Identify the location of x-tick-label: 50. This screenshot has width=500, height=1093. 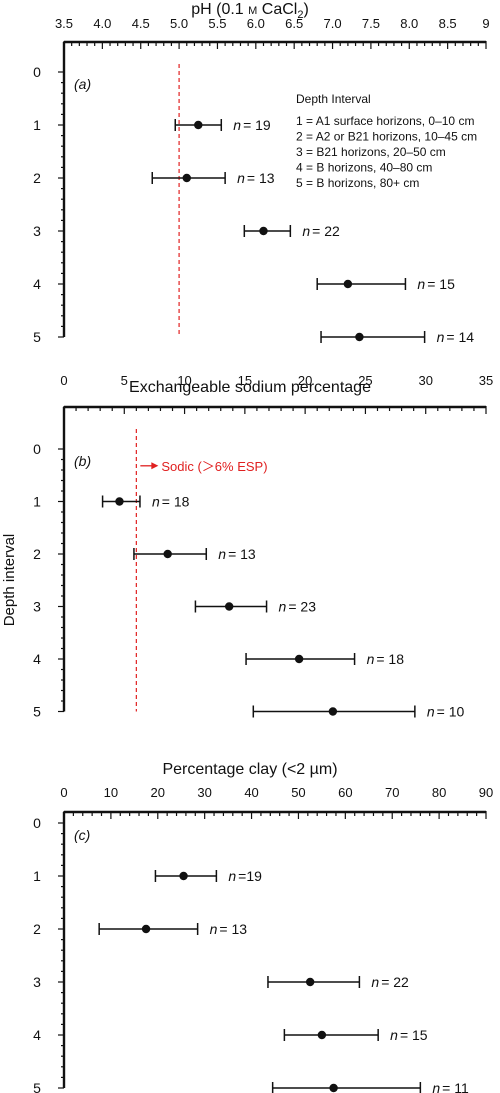
(298, 792).